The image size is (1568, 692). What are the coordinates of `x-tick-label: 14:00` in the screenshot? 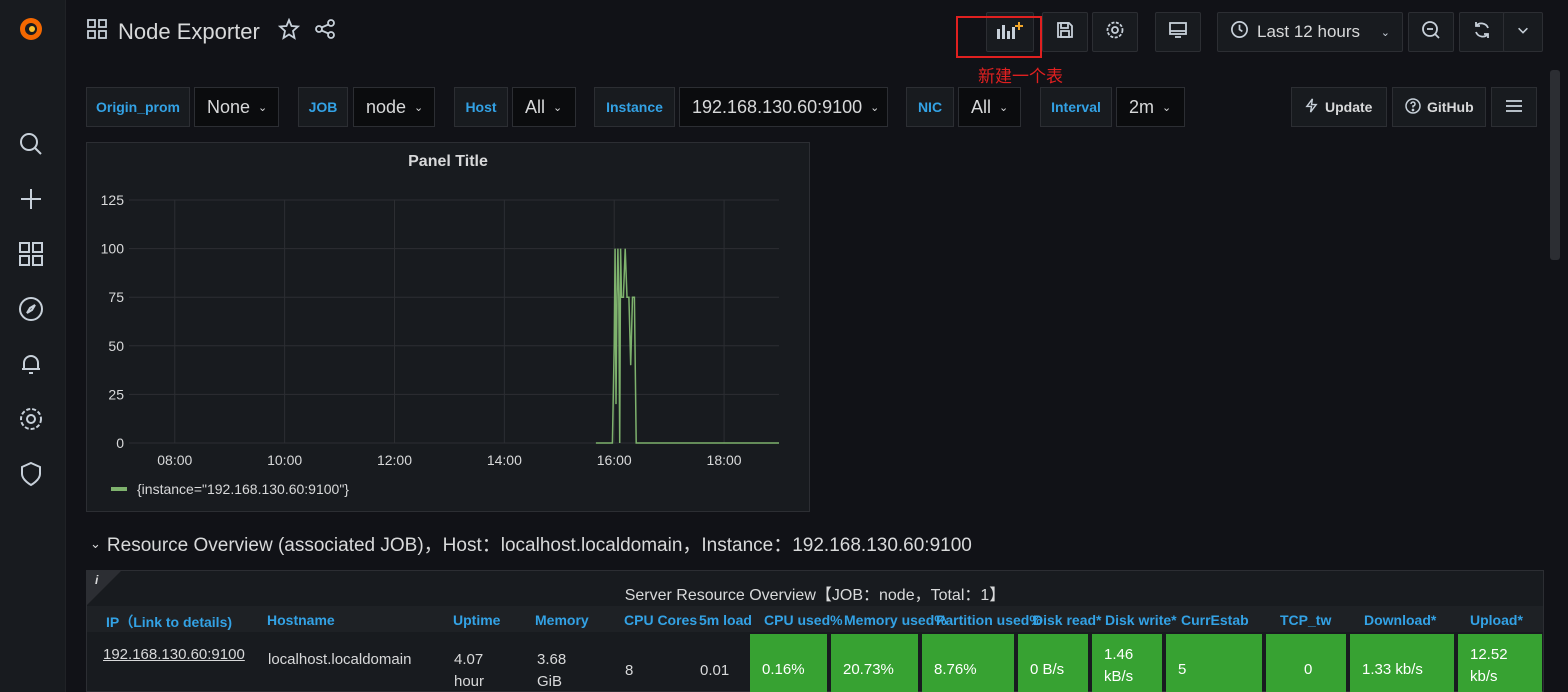 It's located at (504, 460).